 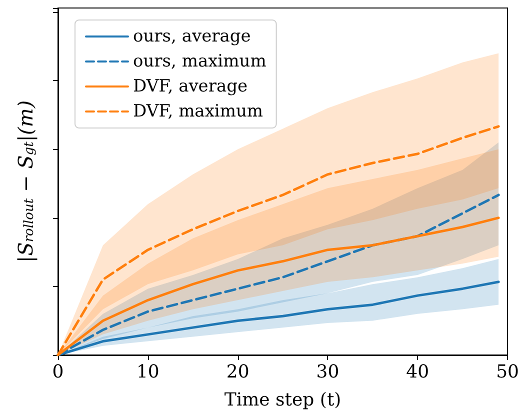 I want to click on x-tick-label: 10, so click(x=148, y=372).